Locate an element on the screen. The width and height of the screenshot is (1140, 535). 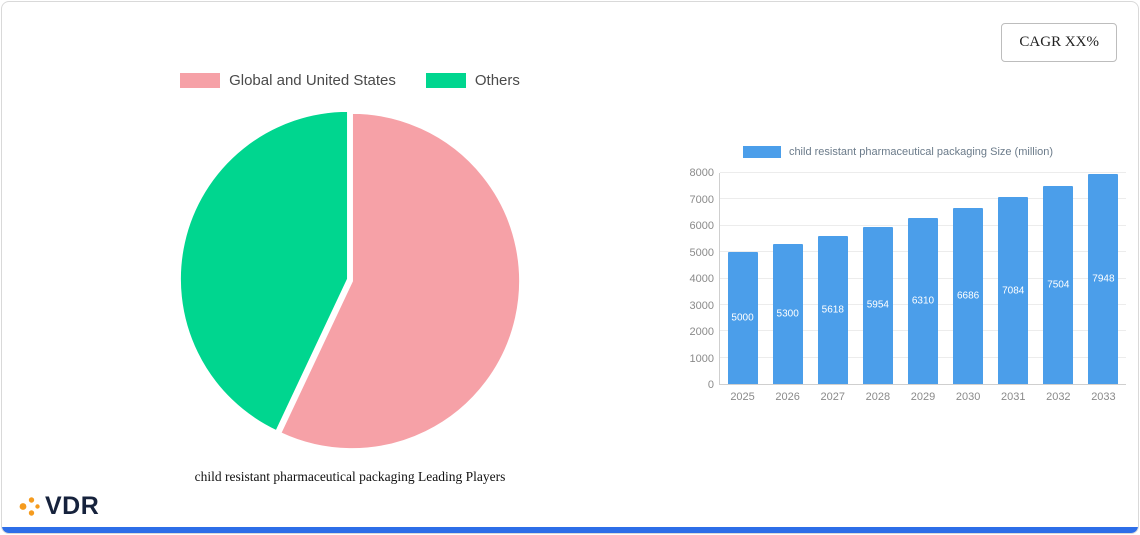
y-tick-label: 0 is located at coordinates (710, 385).